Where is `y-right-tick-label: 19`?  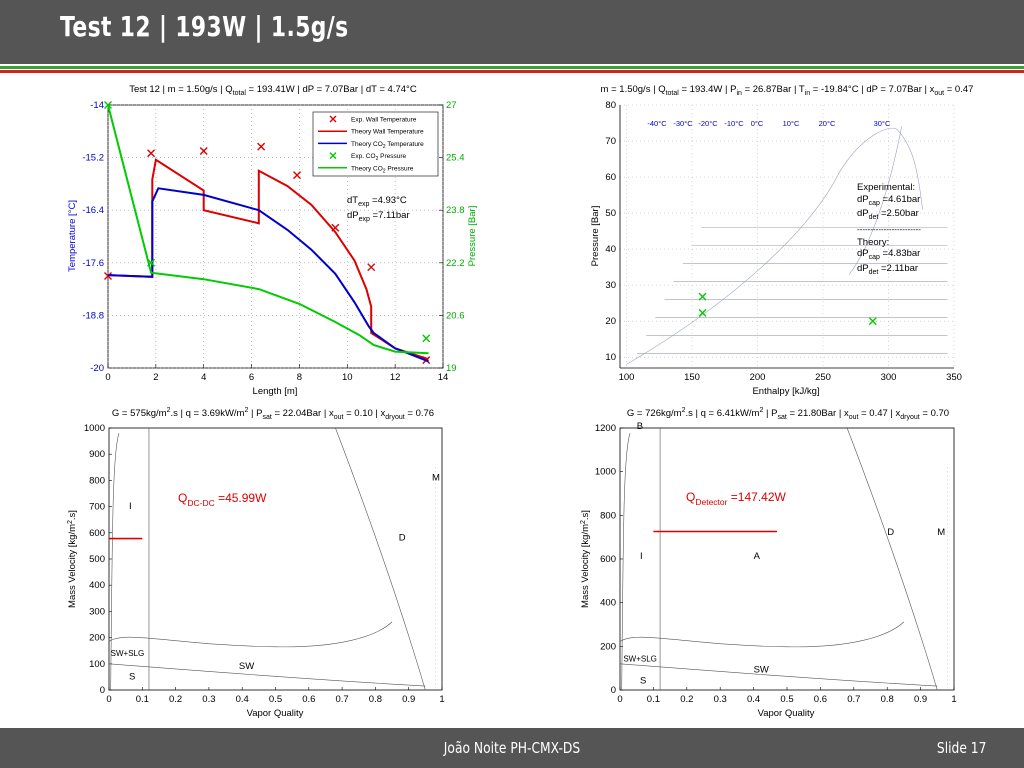
y-right-tick-label: 19 is located at coordinates (451, 368).